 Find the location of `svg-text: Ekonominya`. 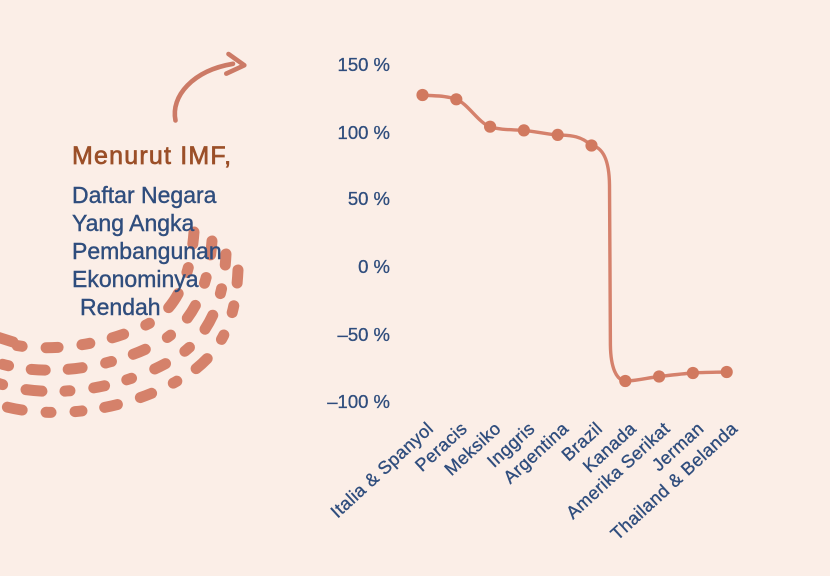

svg-text: Ekonominya is located at coordinates (135, 279).